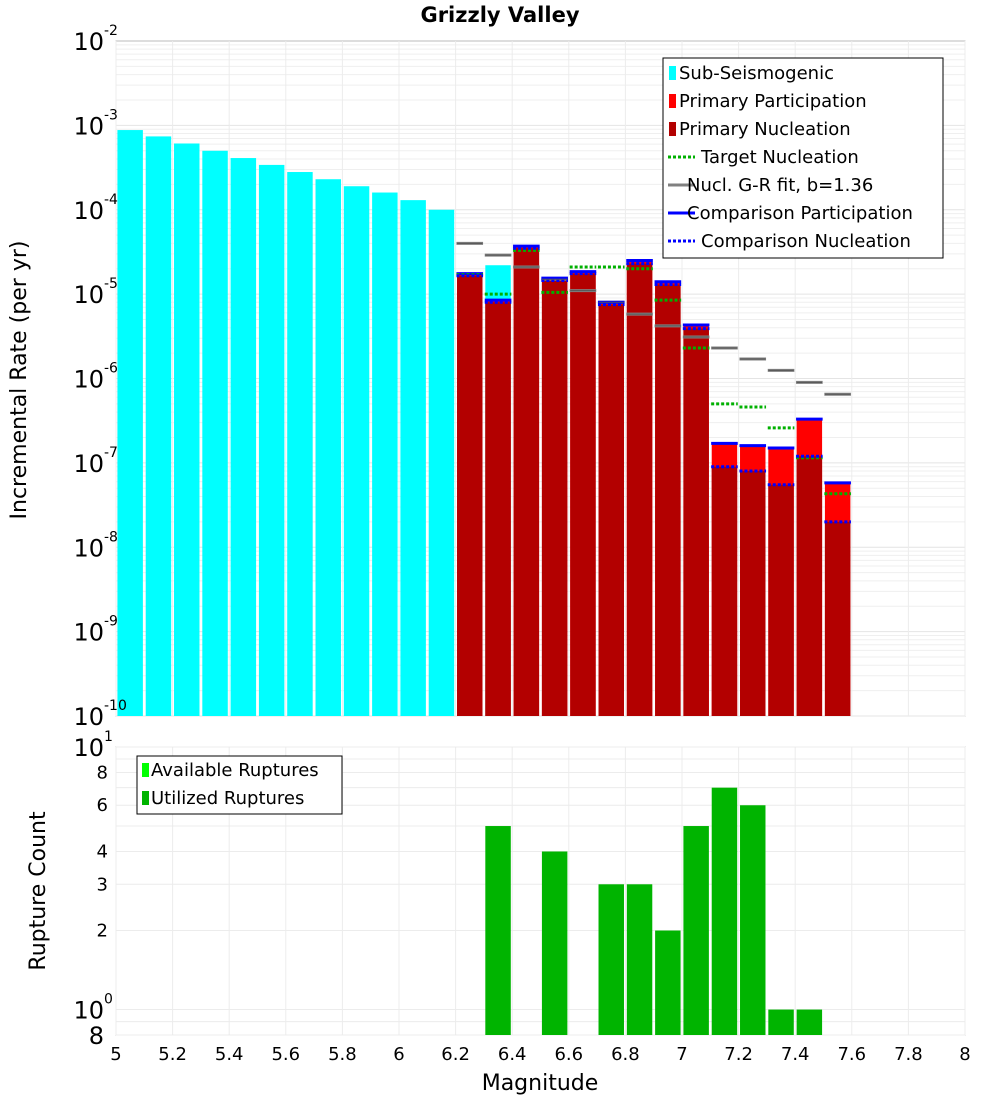  I want to click on x-tick-label: 7, so click(681, 1054).